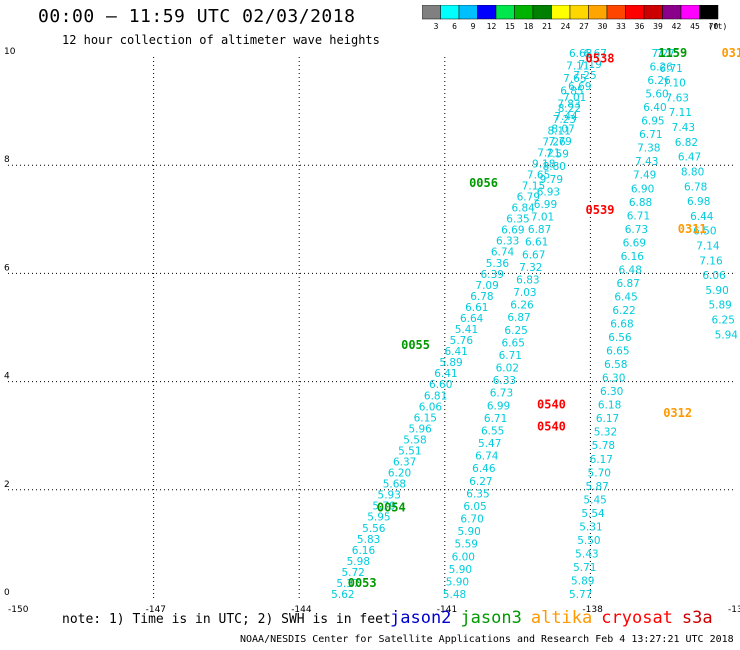  I want to click on pass-time-label: 1159, so click(672, 53).